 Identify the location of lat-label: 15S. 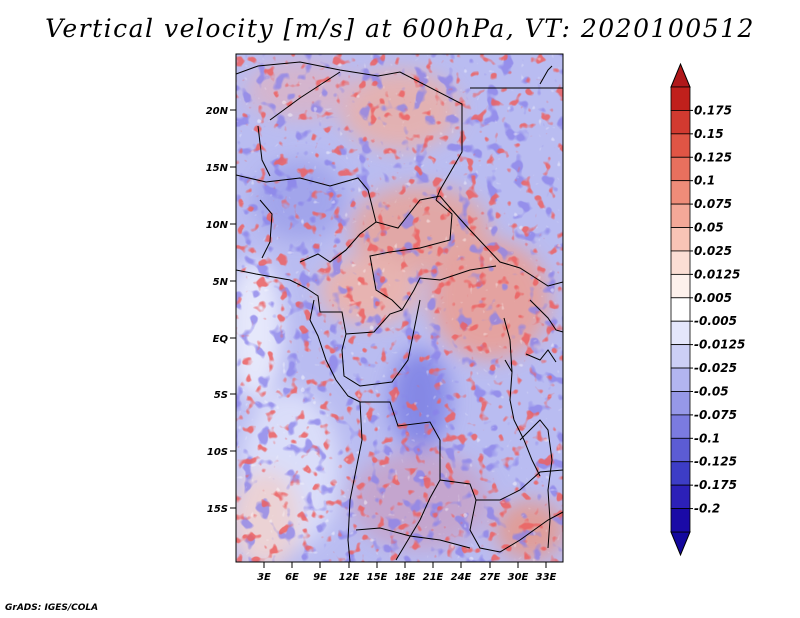
(217, 509).